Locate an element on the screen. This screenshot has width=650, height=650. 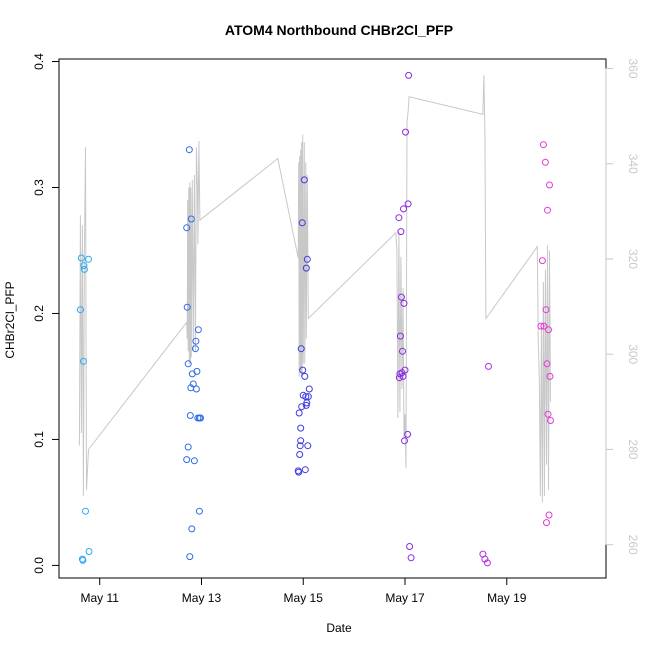
x-tick-label: May 17 is located at coordinates (405, 598).